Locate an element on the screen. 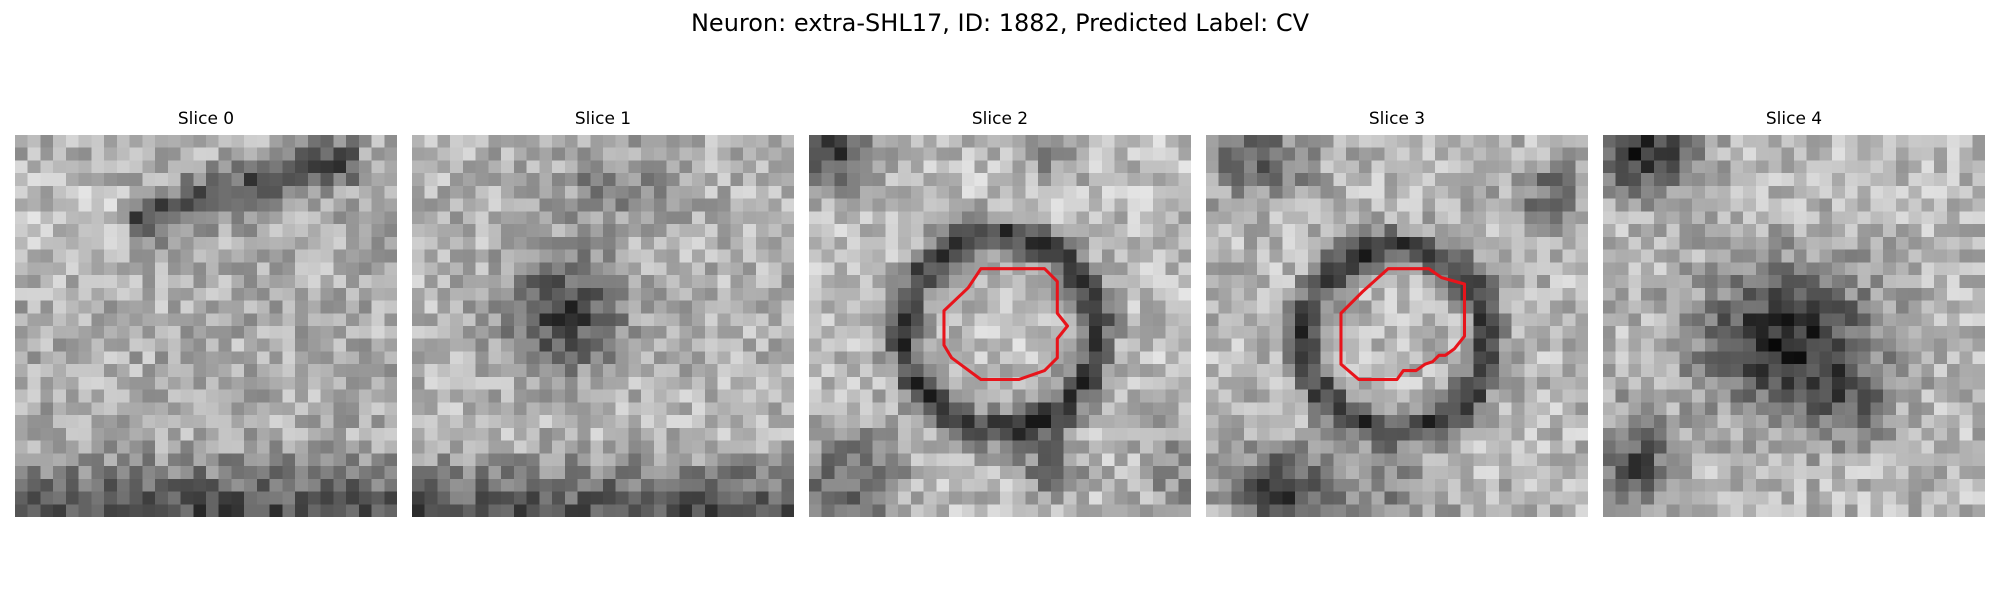 This screenshot has width=2000, height=600. slice-title: Slice 2 is located at coordinates (1000, 119).